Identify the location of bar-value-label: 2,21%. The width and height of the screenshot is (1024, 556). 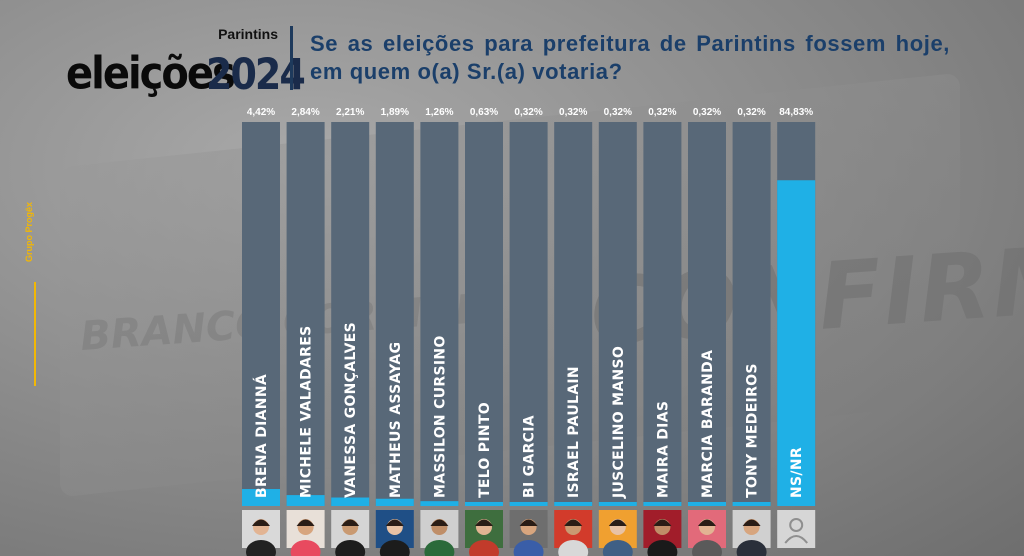
(350, 112).